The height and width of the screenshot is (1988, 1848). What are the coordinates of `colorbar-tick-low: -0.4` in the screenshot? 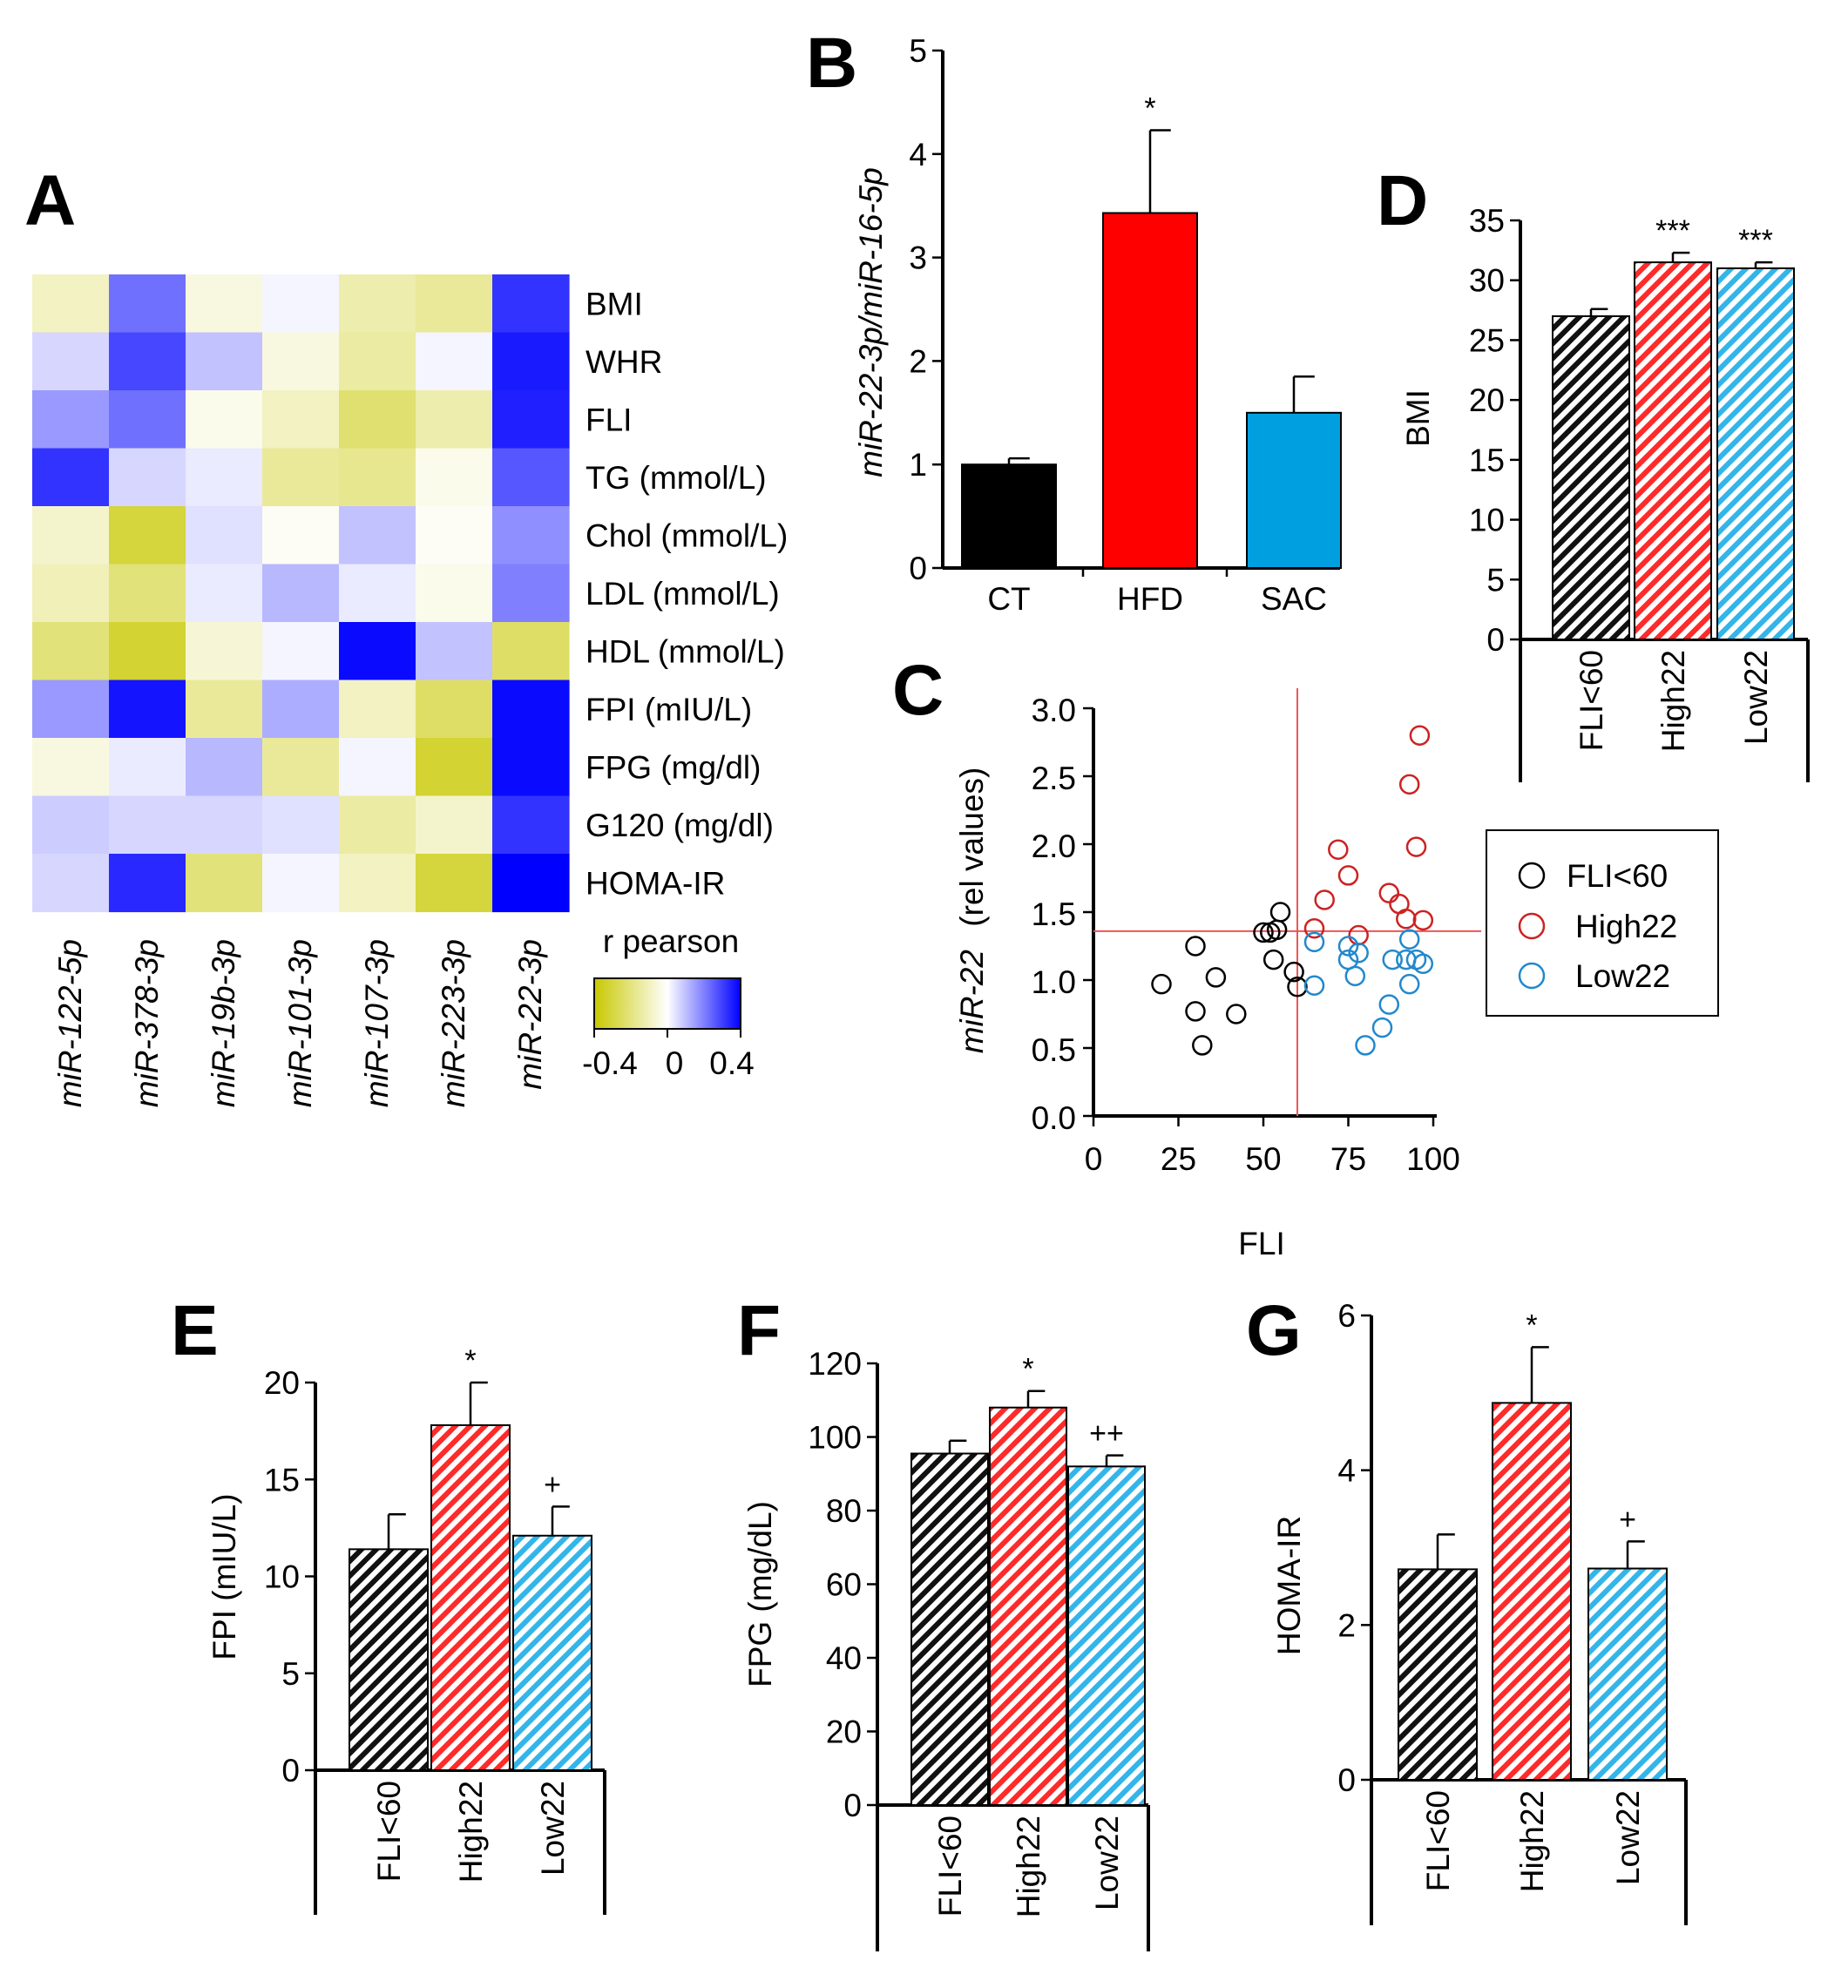 It's located at (610, 1063).